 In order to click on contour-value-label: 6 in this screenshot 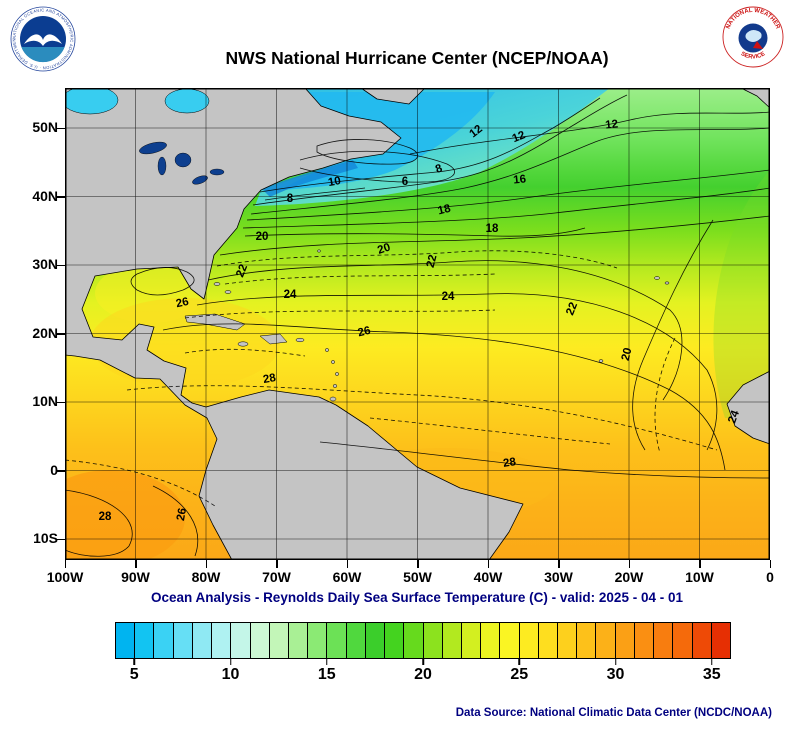, I will do `click(405, 182)`.